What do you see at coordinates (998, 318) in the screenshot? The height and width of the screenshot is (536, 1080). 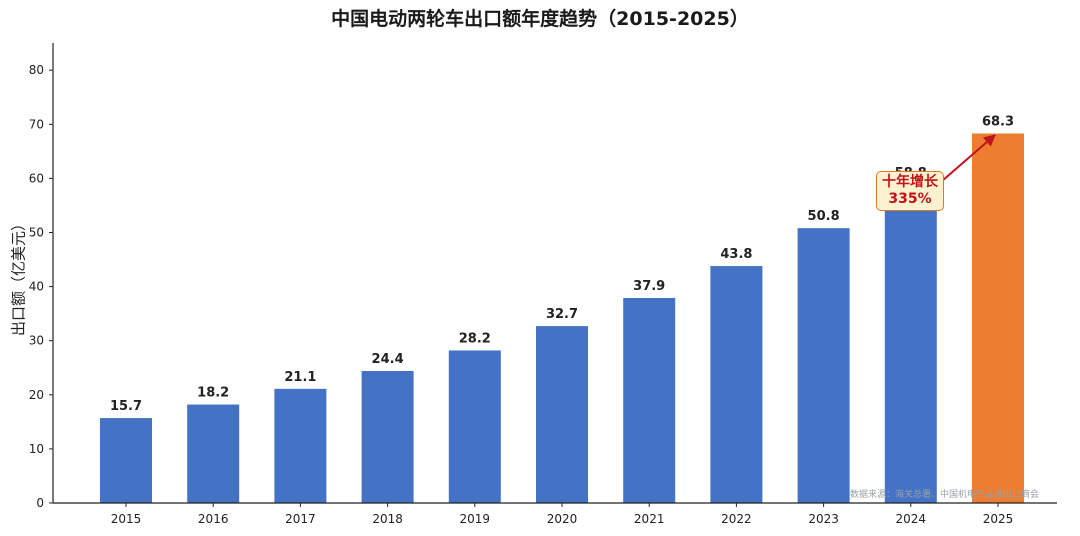 I see `bar-2025` at bounding box center [998, 318].